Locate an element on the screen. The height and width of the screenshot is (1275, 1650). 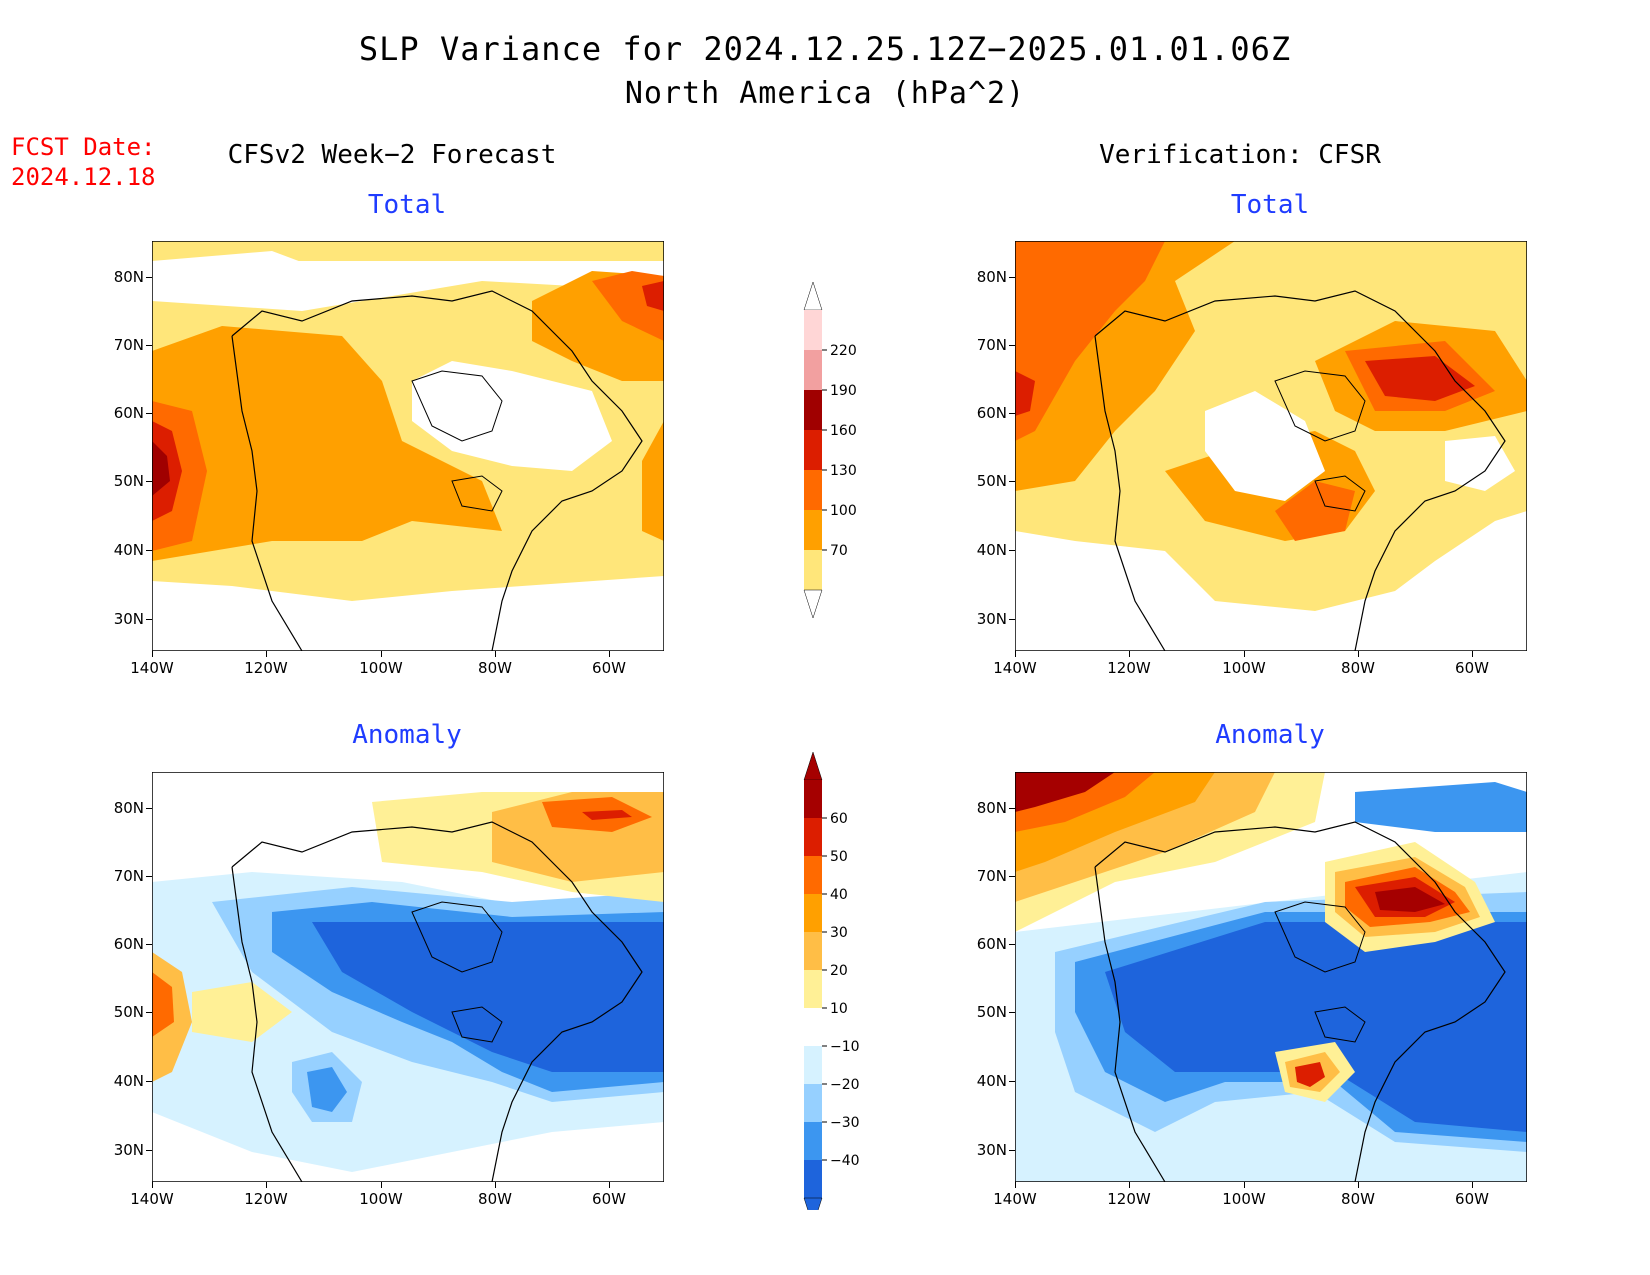
fcst-date-value: 2024.12.18 is located at coordinates (83, 177).